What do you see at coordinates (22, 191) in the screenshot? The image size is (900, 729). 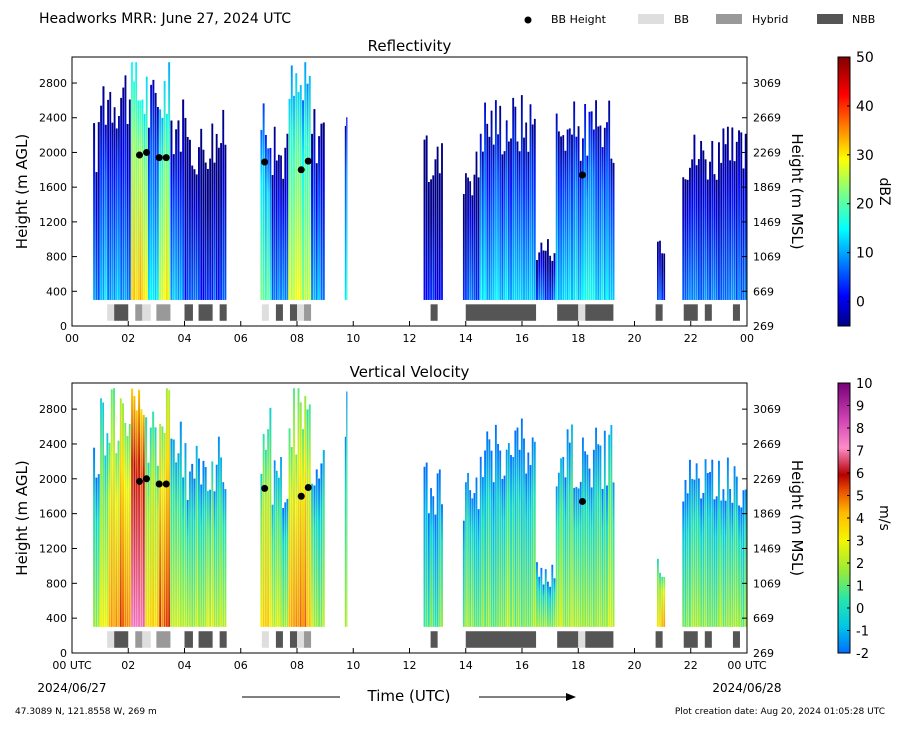 I see `y-axis-label-left: Height (m AGL)` at bounding box center [22, 191].